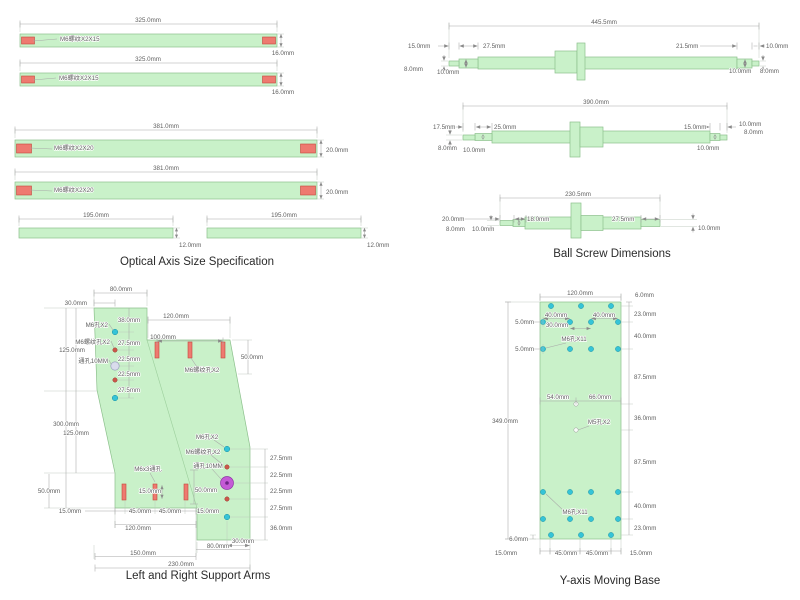  Describe the element at coordinates (580, 420) in the screenshot. I see `y-base-plate` at that location.